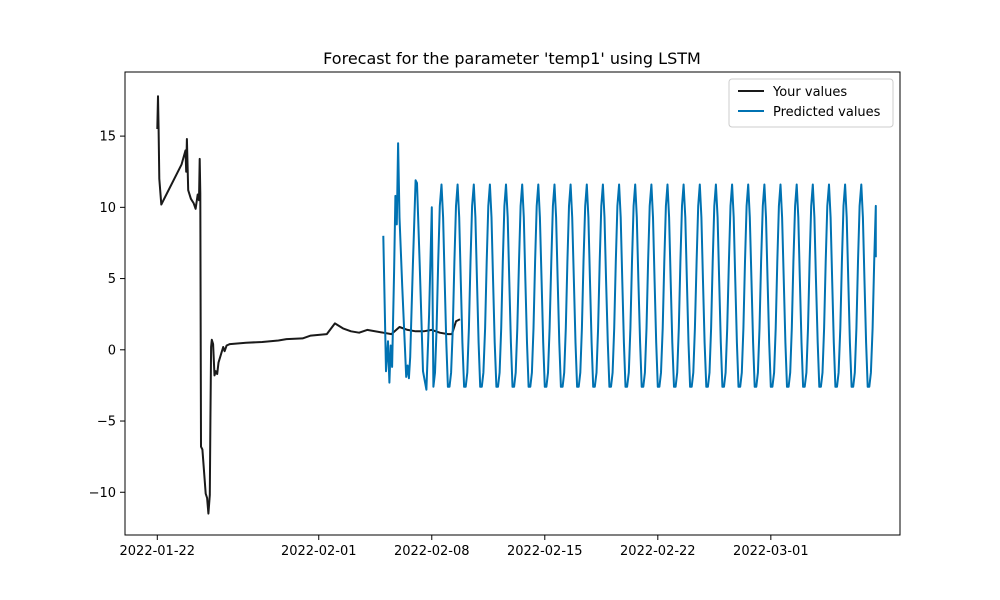 Image resolution: width=1000 pixels, height=600 pixels. What do you see at coordinates (771, 551) in the screenshot?
I see `x-tick-label: 2022-03-01` at bounding box center [771, 551].